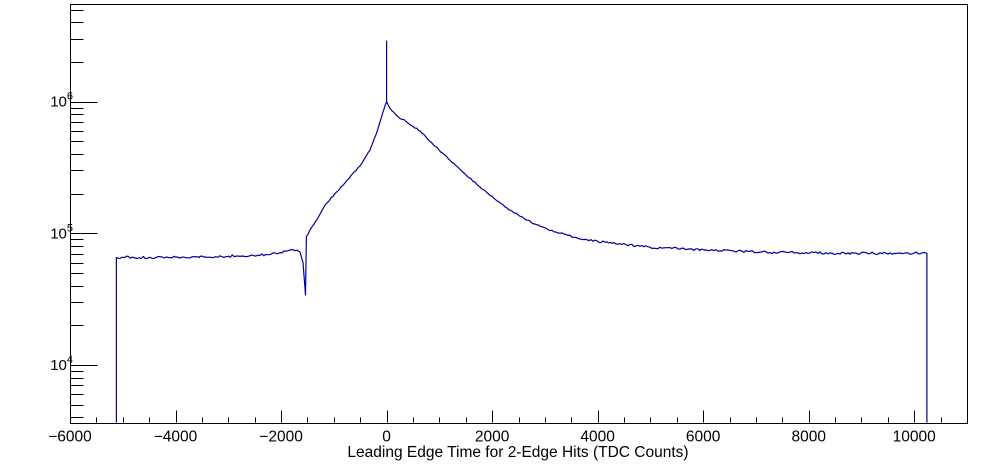 Image resolution: width=996 pixels, height=472 pixels. What do you see at coordinates (492, 437) in the screenshot?
I see `x-tick-label-4: 2000` at bounding box center [492, 437].